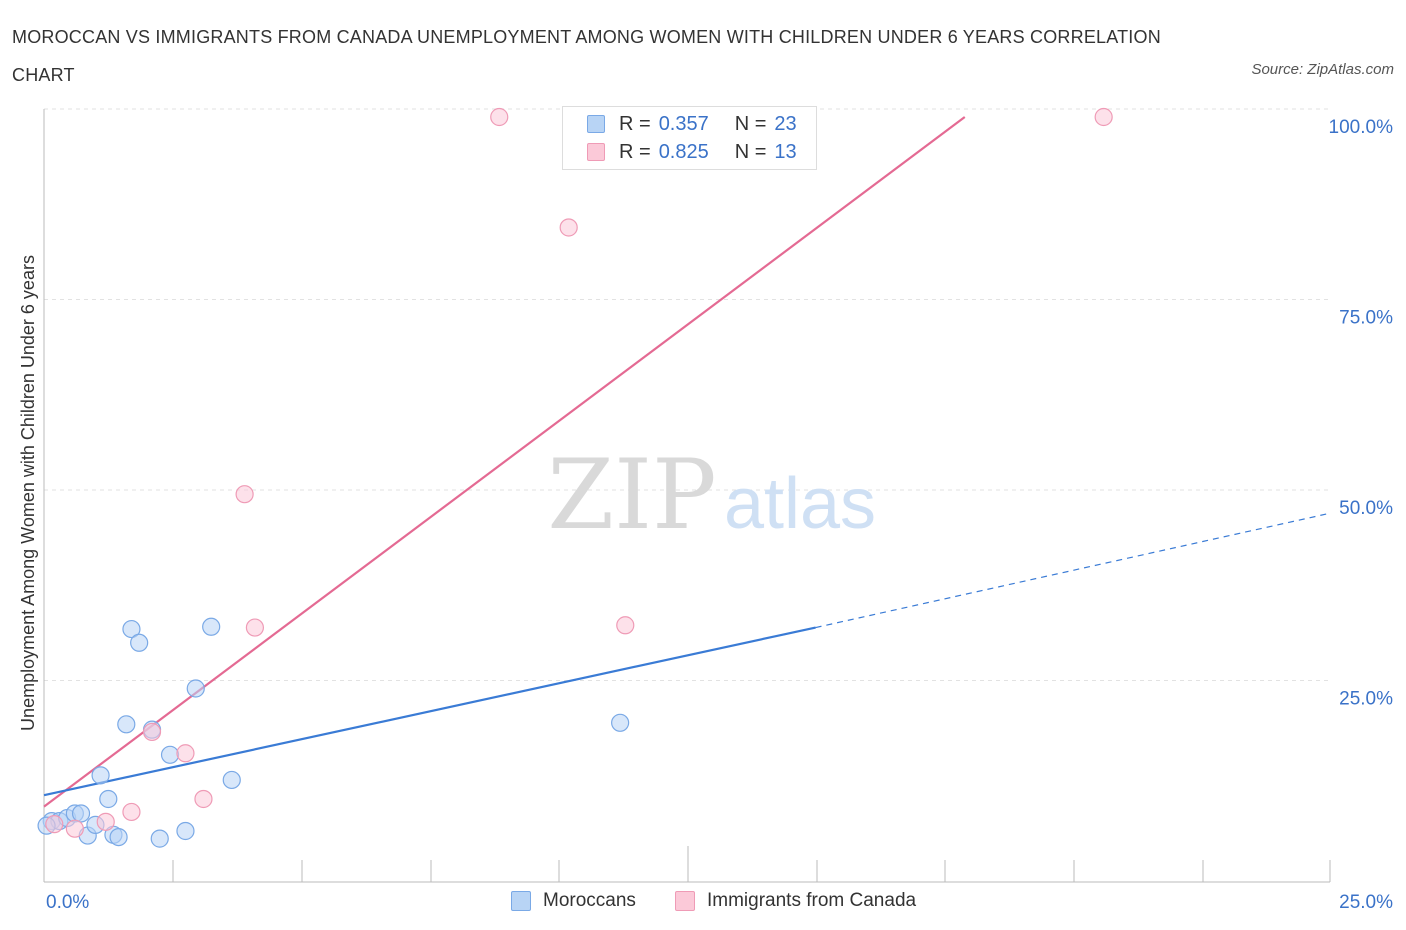 The width and height of the screenshot is (1406, 930). I want to click on legend-row-moroccans: R = 0.357 N = 23, so click(692, 124).